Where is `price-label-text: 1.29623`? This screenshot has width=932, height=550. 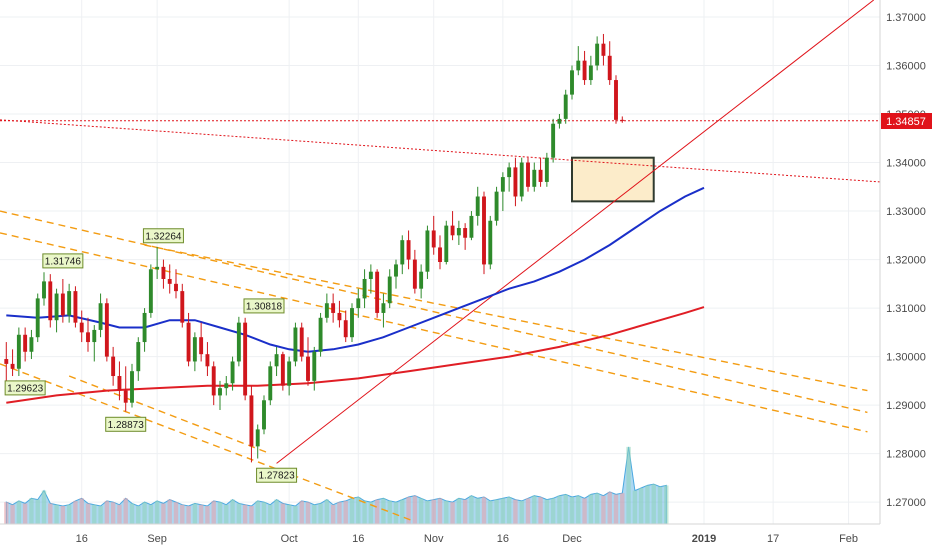
price-label-text: 1.29623 is located at coordinates (25, 388).